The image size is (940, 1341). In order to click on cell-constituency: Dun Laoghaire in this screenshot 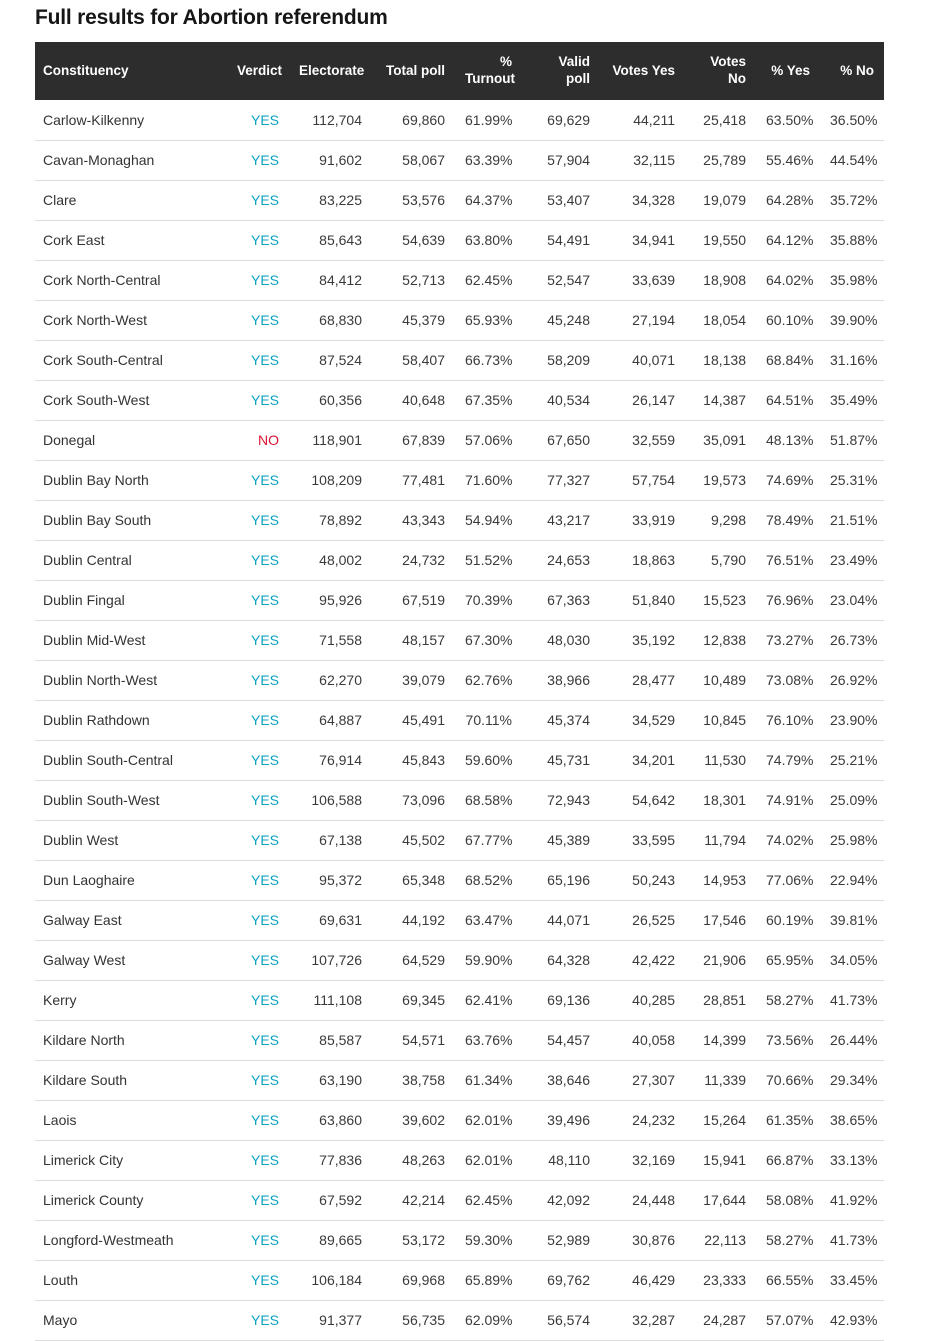, I will do `click(131, 880)`.